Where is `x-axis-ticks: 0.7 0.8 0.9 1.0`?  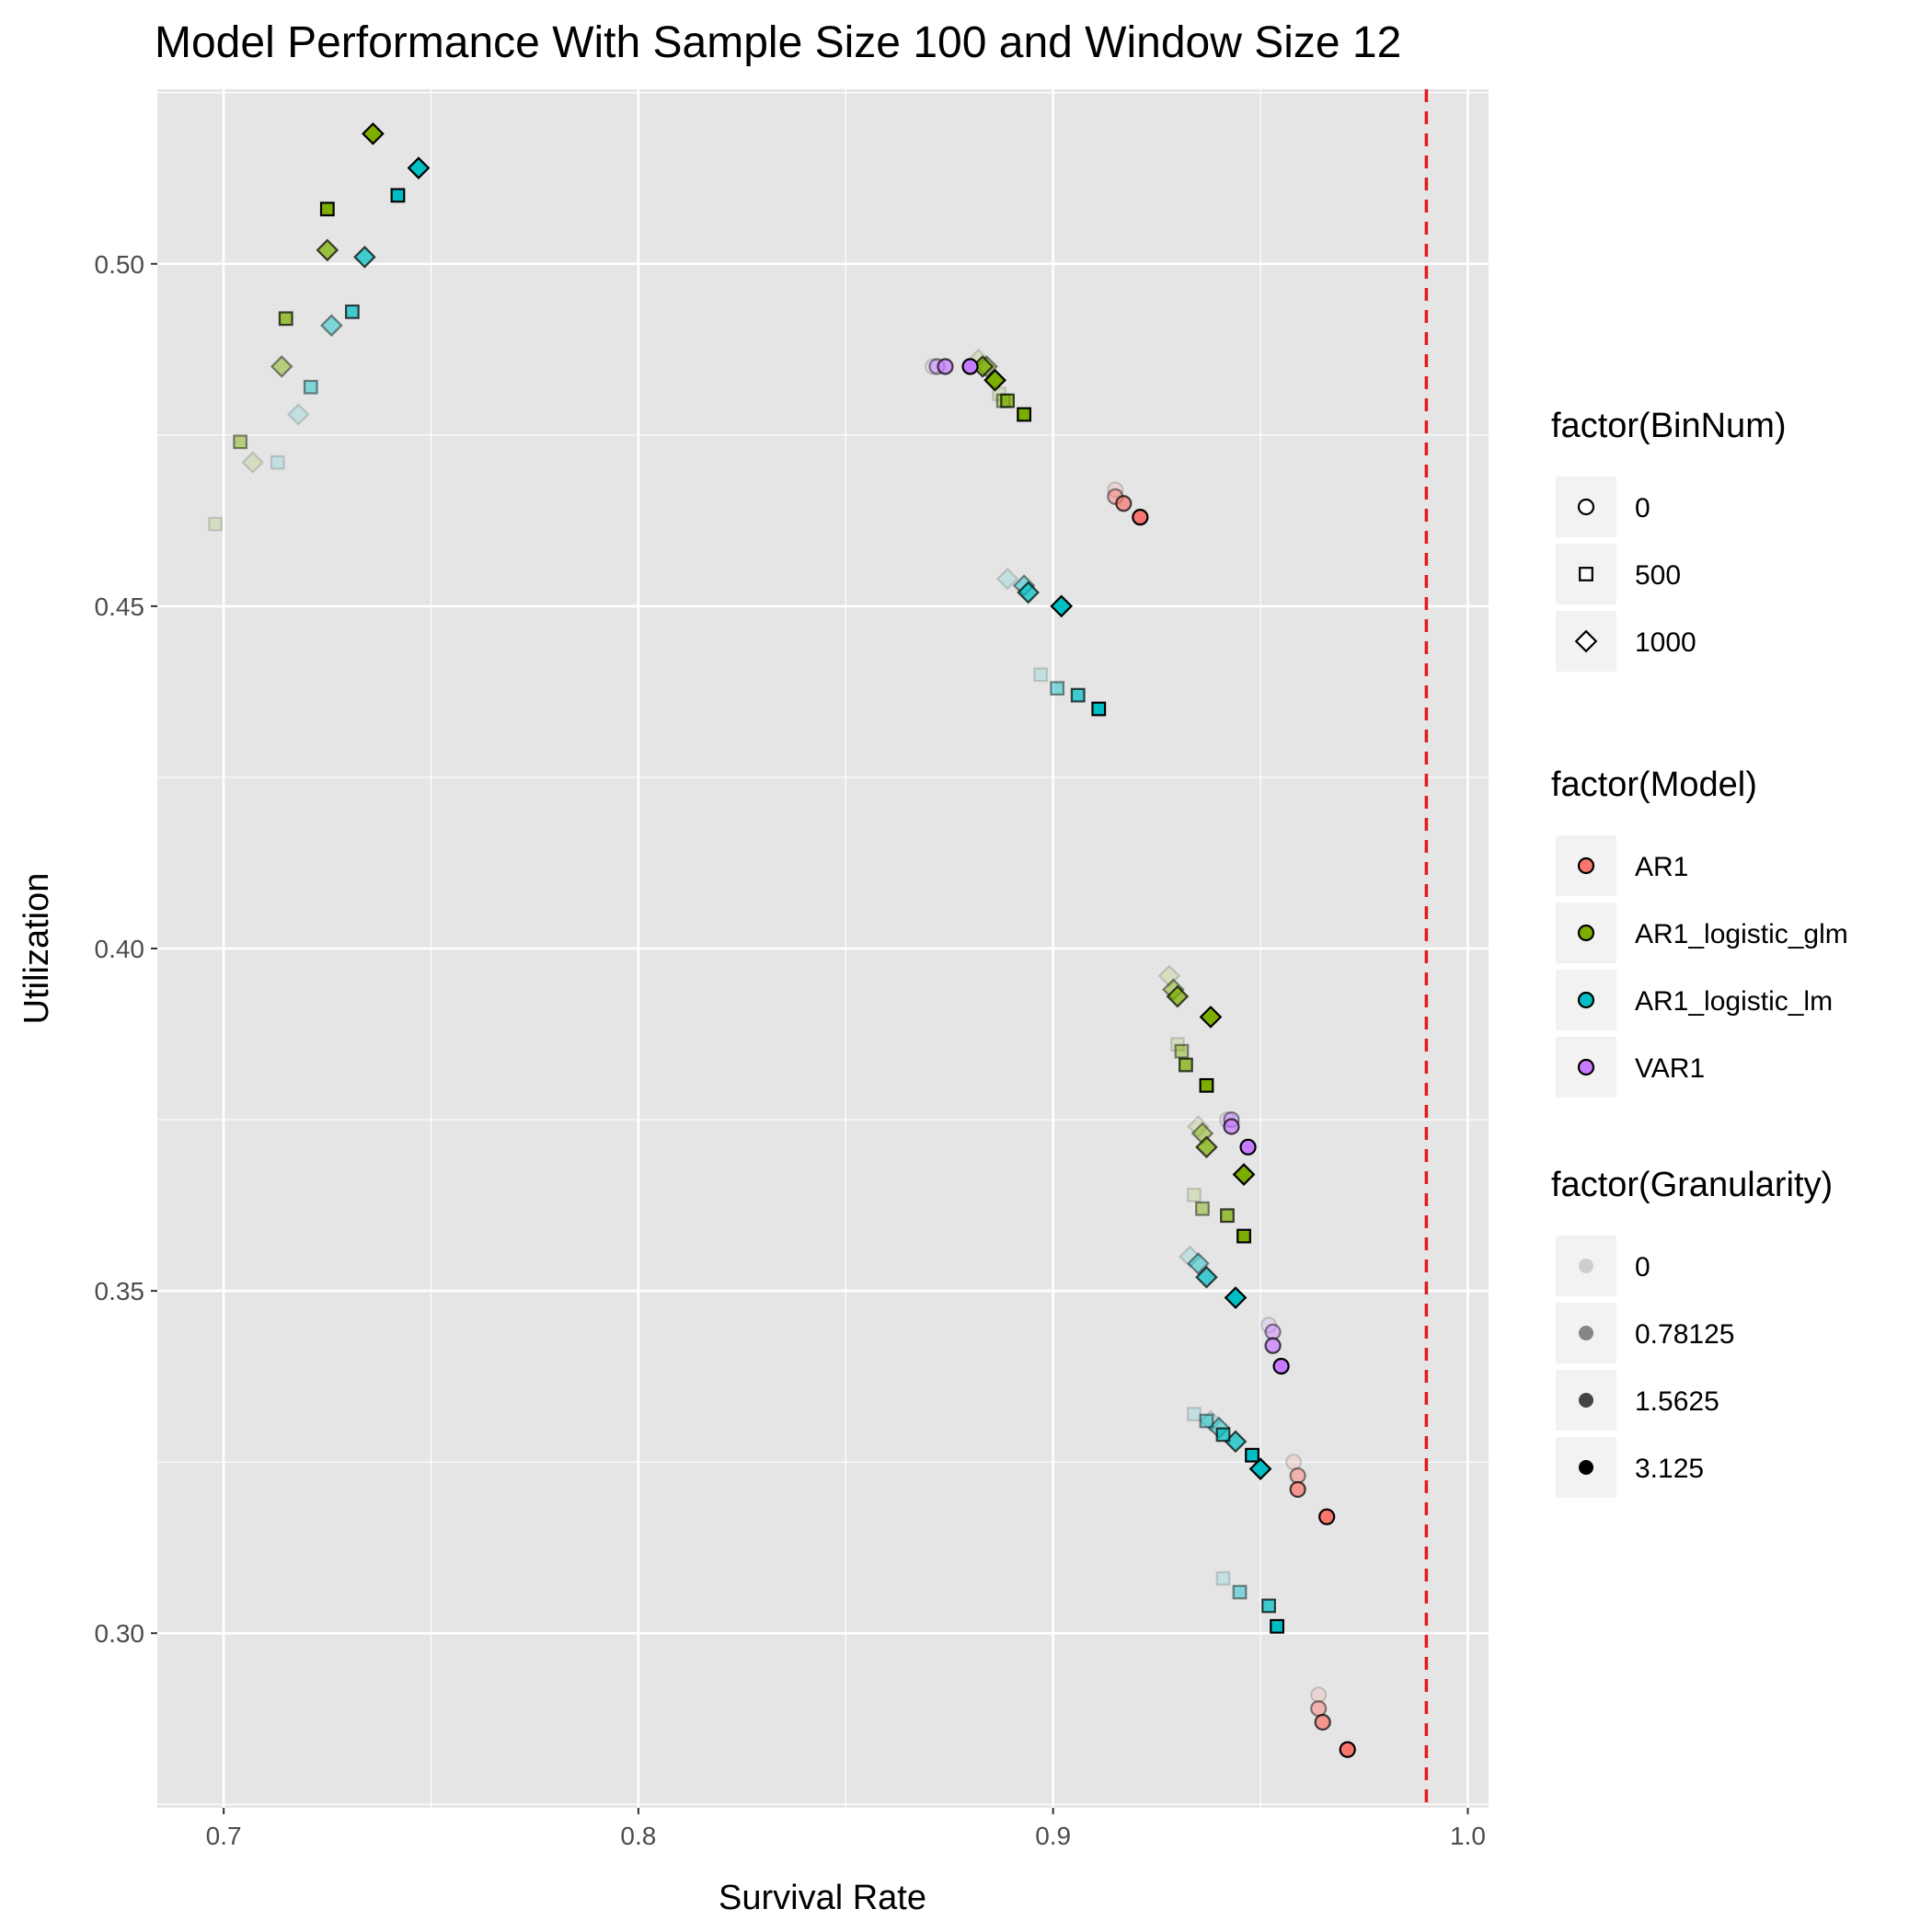 x-axis-ticks: 0.7 0.8 0.9 1.0 is located at coordinates (846, 1829).